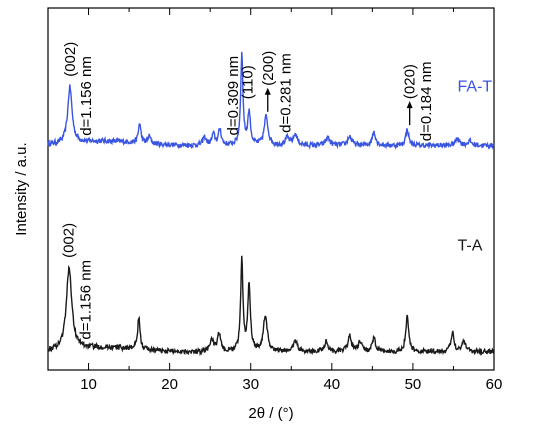 This screenshot has width=546, height=432. What do you see at coordinates (475, 86) in the screenshot?
I see `series-label-fa-t: FA-T` at bounding box center [475, 86].